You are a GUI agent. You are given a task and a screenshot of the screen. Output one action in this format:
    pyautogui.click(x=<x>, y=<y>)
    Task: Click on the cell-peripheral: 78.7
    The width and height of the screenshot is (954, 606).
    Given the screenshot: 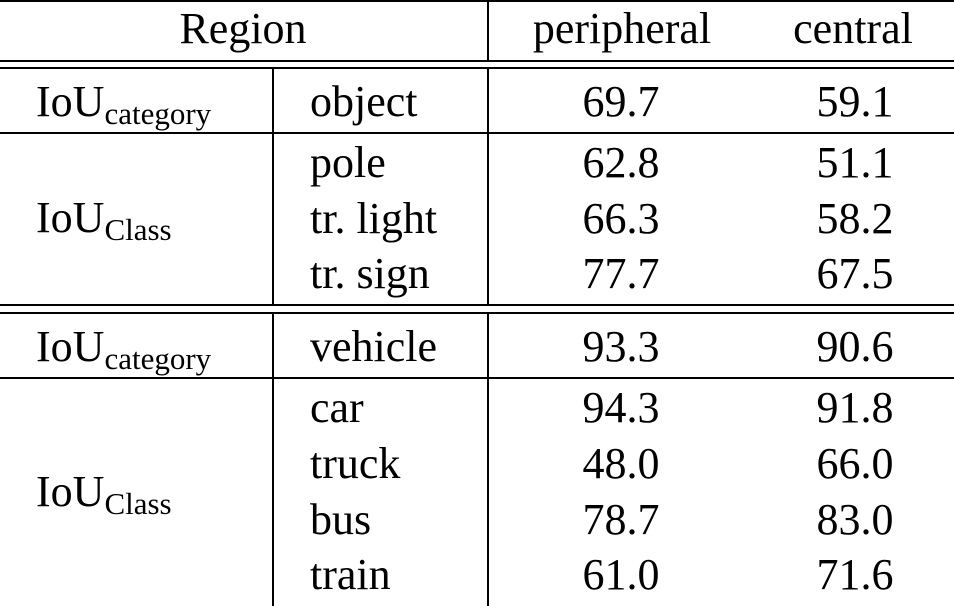 What is the action you would take?
    pyautogui.click(x=621, y=519)
    